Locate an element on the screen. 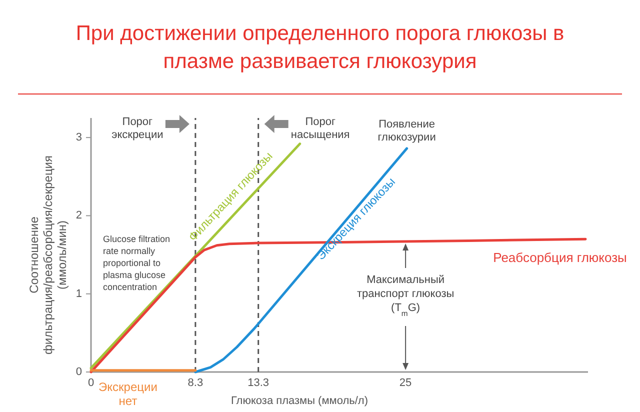  ref-line-label: Порог насыщения is located at coordinates (320, 128).